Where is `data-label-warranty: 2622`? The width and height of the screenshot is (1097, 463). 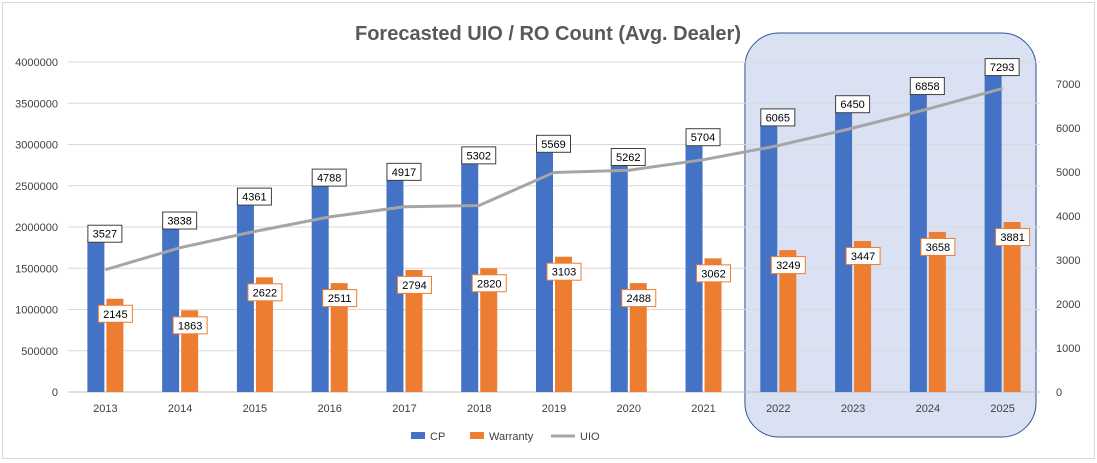 data-label-warranty: 2622 is located at coordinates (265, 293).